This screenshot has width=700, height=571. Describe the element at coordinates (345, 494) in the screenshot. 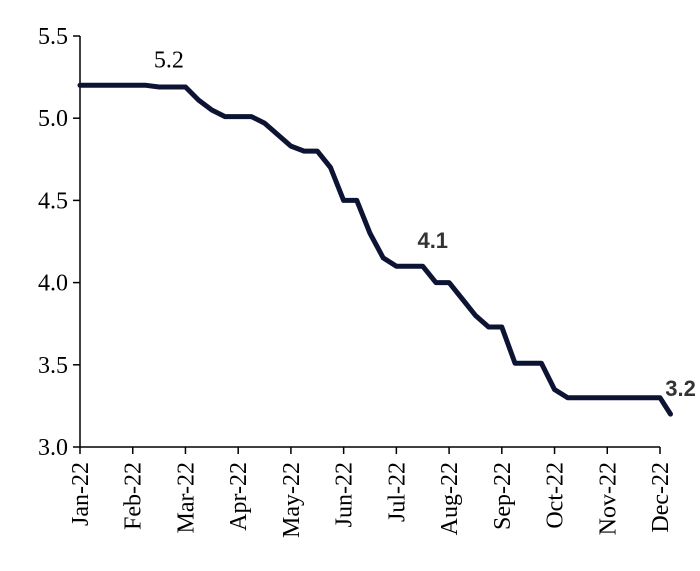

I see `x-tick-label: Jun-22` at that location.